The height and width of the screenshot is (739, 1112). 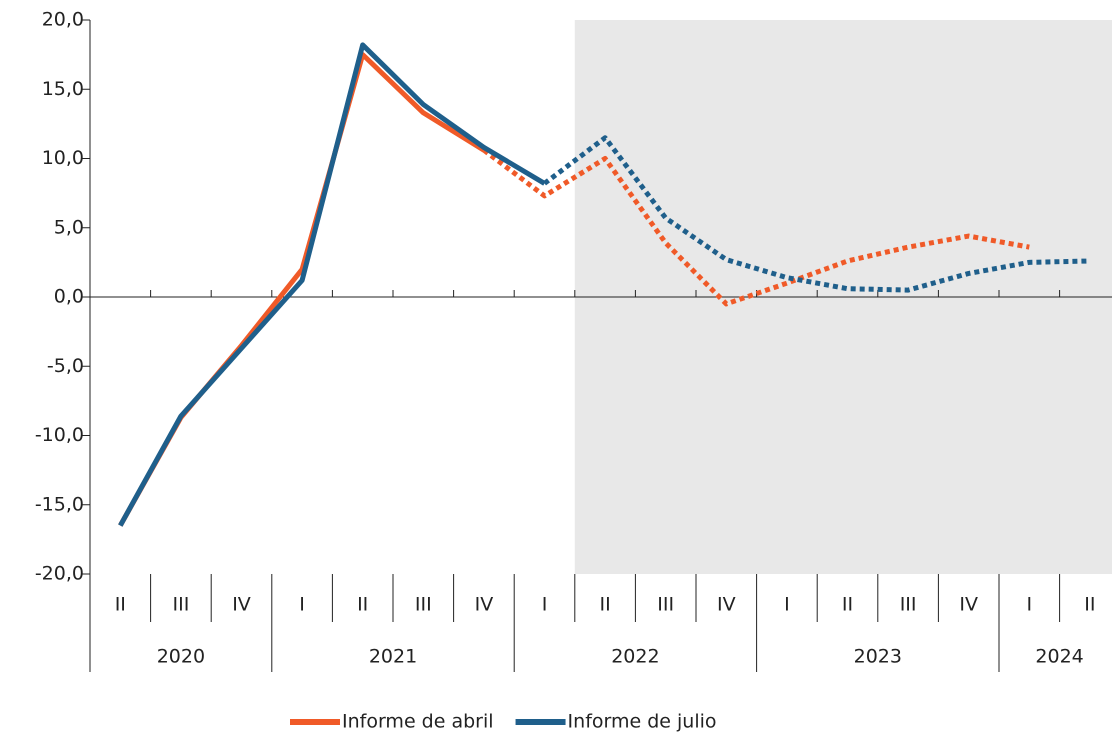 What do you see at coordinates (59, 574) in the screenshot?
I see `y-tick-label: -20,0` at bounding box center [59, 574].